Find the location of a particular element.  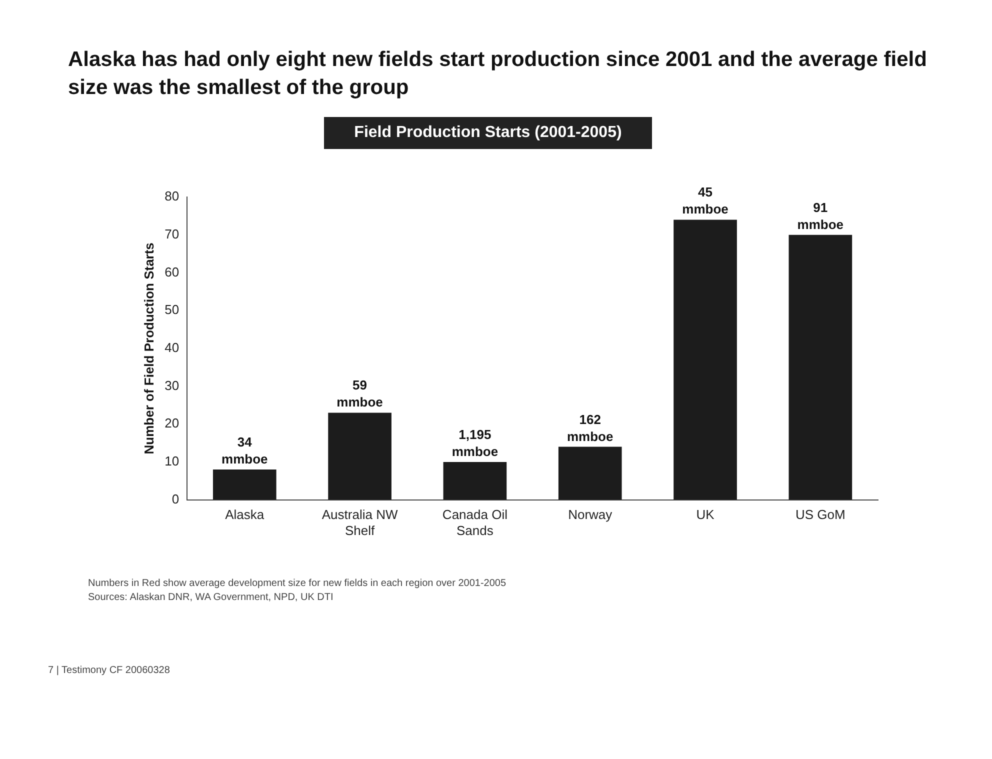

x-tick-label: Australia NW Shelf is located at coordinates (360, 522).